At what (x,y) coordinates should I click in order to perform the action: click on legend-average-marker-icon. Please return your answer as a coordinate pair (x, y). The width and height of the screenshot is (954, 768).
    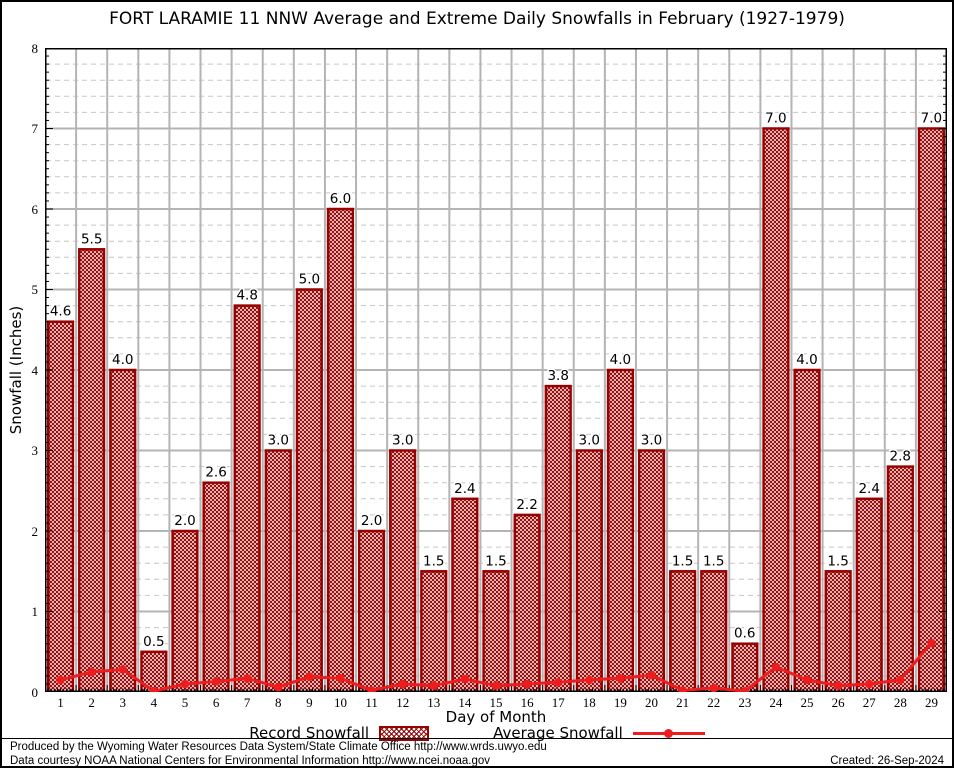
    Looking at the image, I should click on (668, 733).